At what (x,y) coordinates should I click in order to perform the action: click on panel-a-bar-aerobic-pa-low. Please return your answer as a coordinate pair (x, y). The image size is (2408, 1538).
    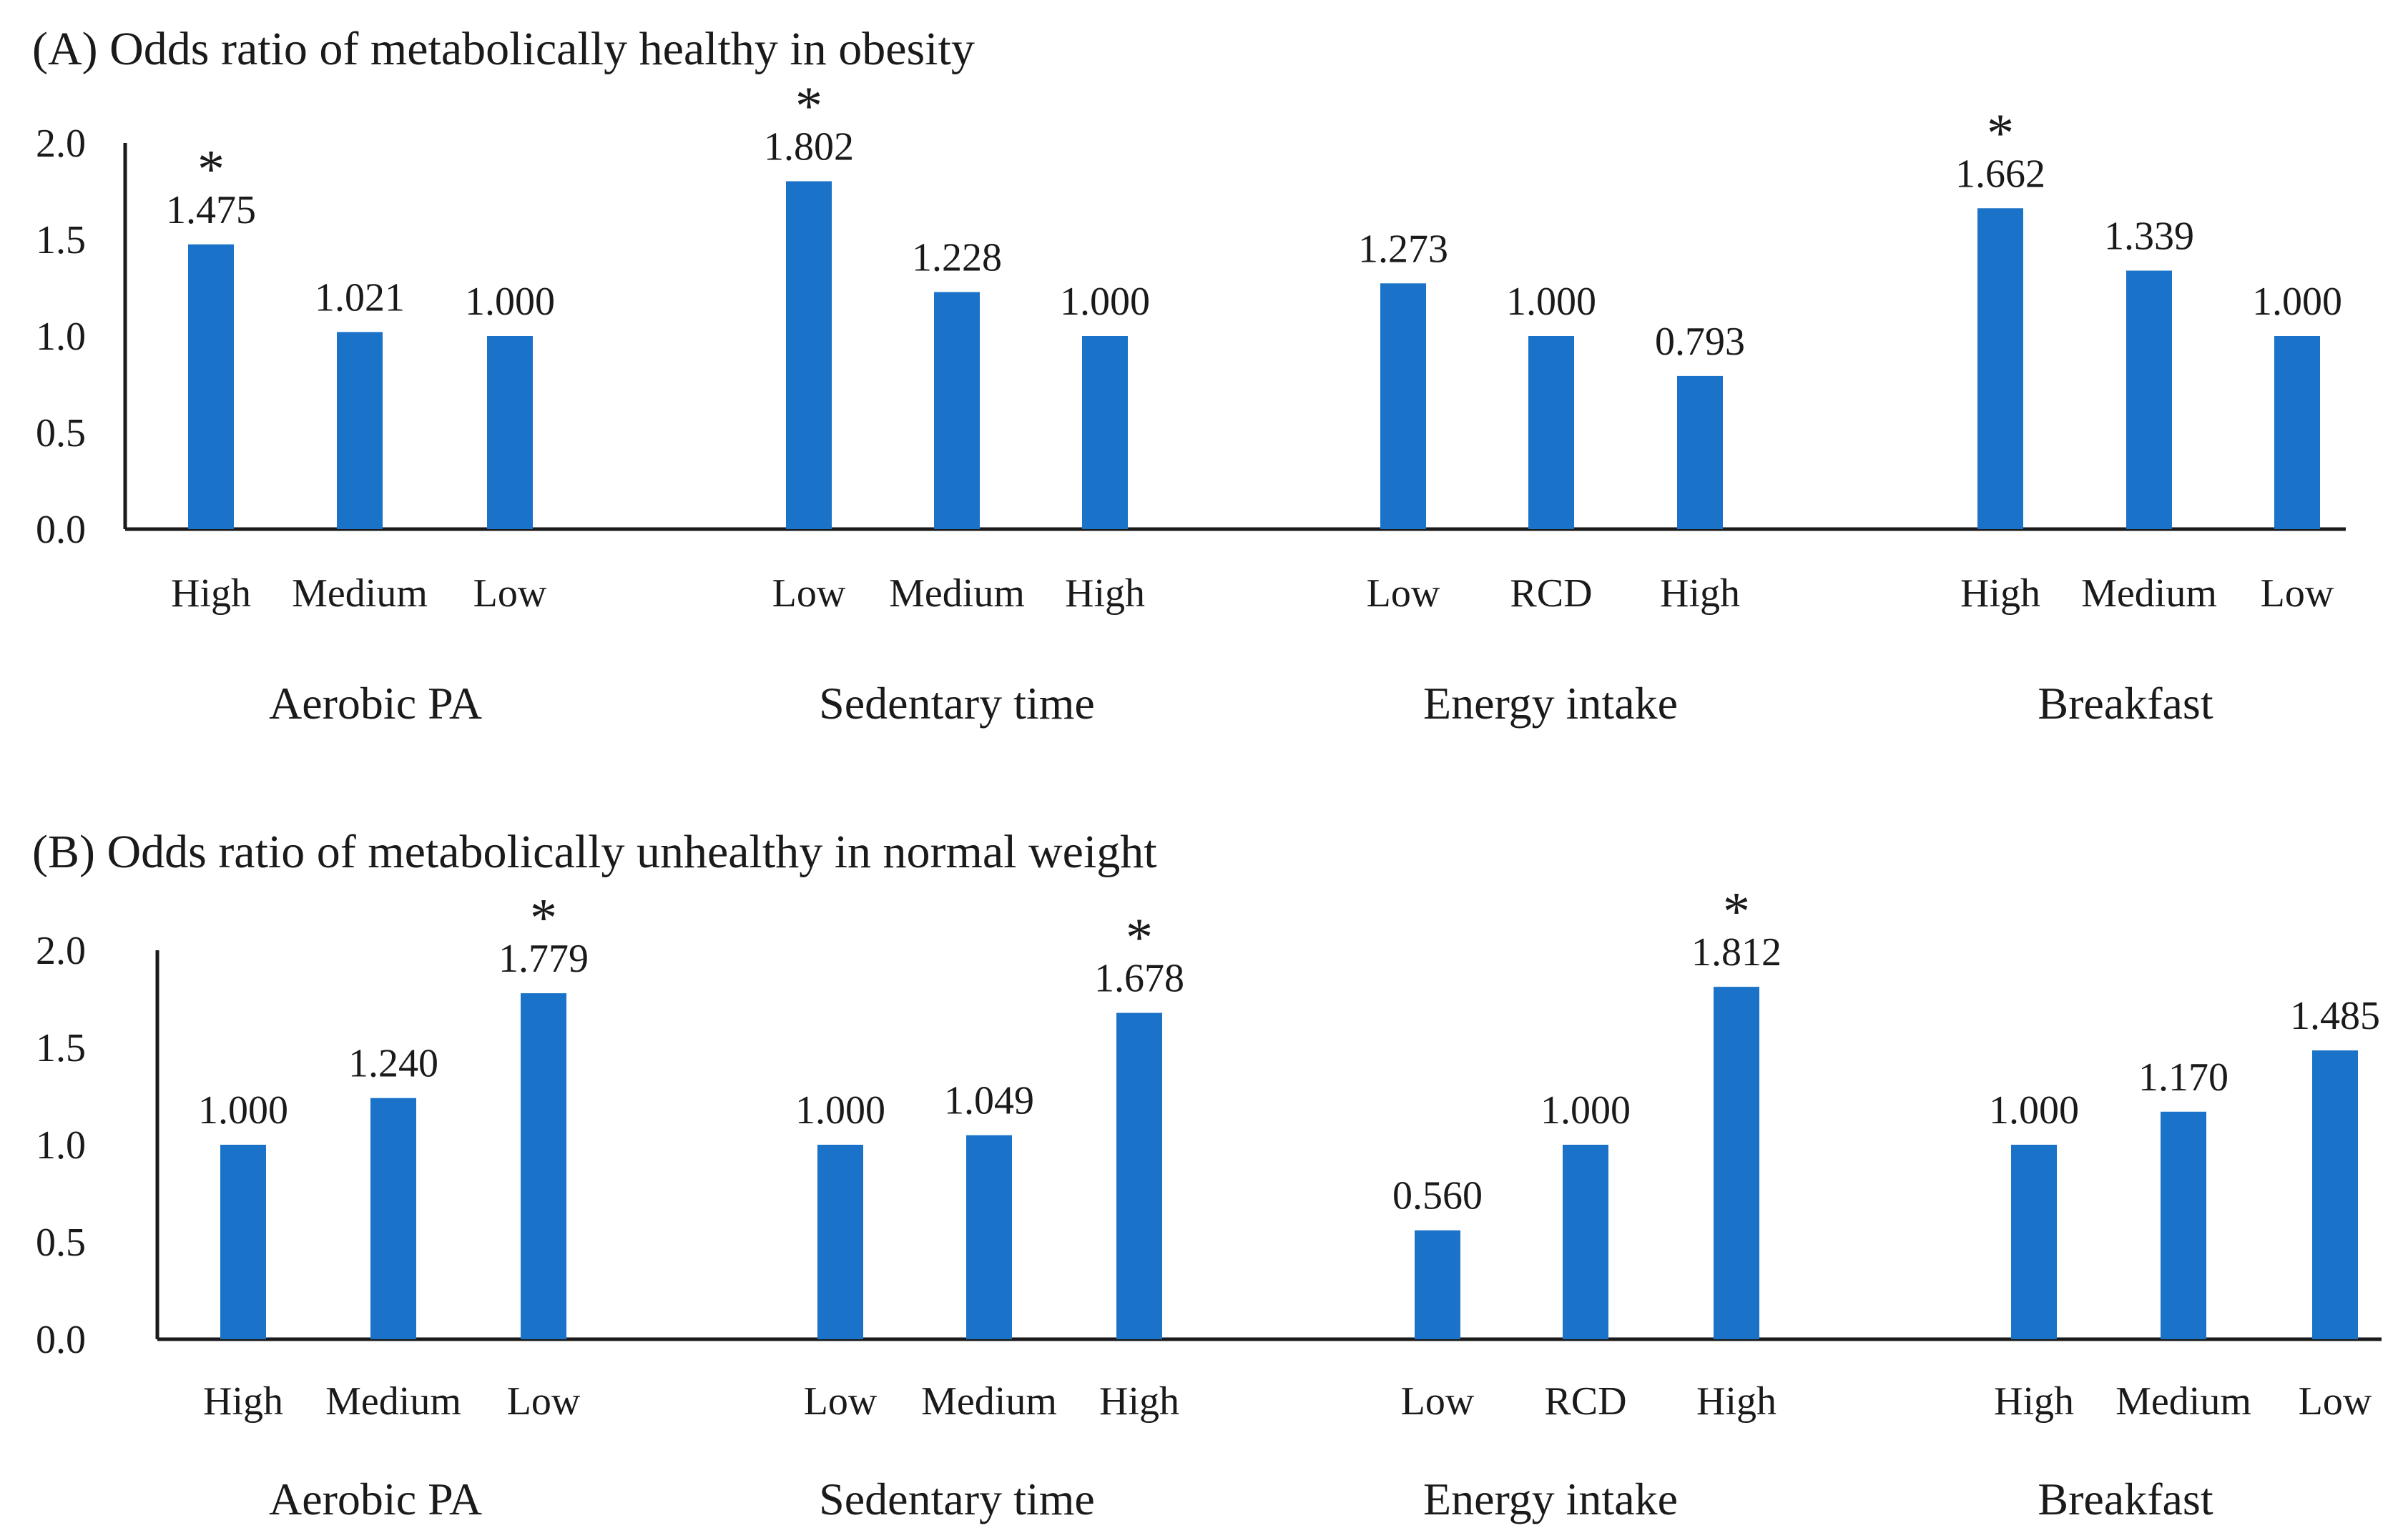
    Looking at the image, I should click on (510, 432).